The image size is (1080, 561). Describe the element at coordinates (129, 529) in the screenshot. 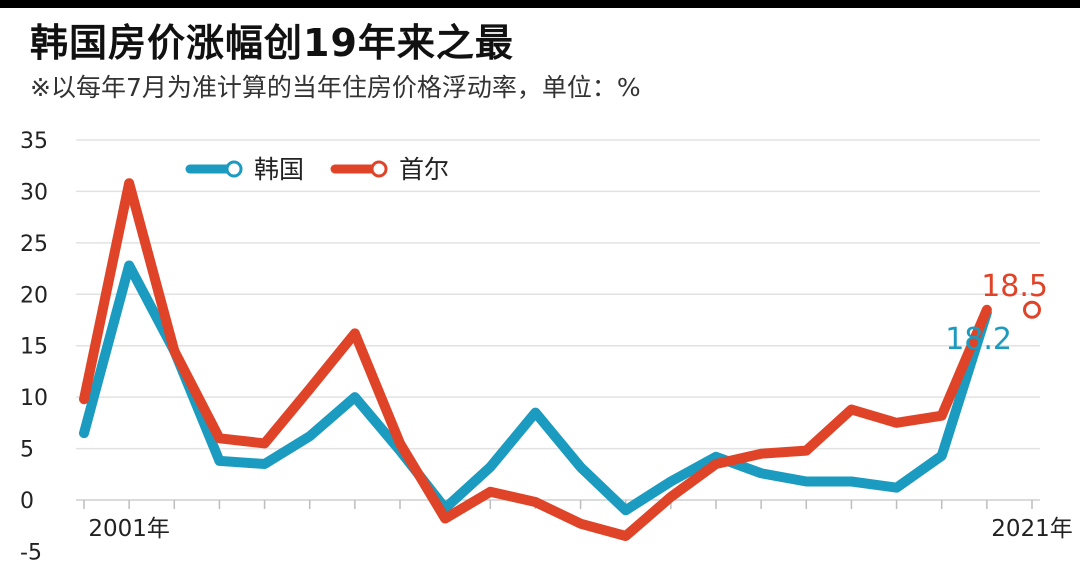

I see `x-tick-label: 2001年` at that location.